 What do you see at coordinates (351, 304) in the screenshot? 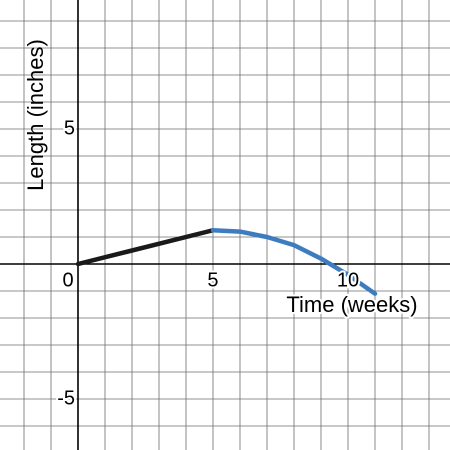
I see `x-axis-label: Time (weeks)` at bounding box center [351, 304].